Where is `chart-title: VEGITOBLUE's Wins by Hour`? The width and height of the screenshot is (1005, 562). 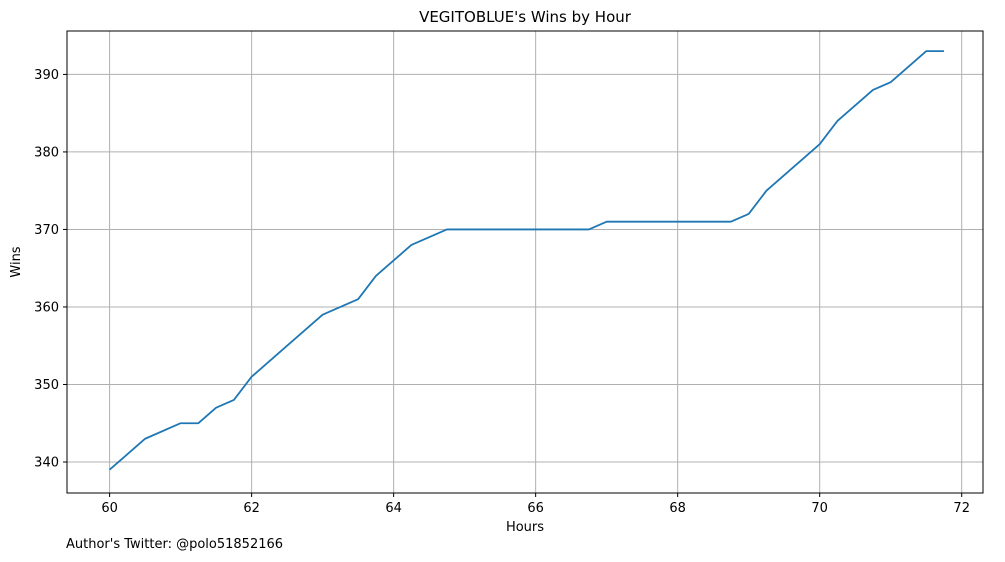
chart-title: VEGITOBLUE's Wins by Hour is located at coordinates (525, 17).